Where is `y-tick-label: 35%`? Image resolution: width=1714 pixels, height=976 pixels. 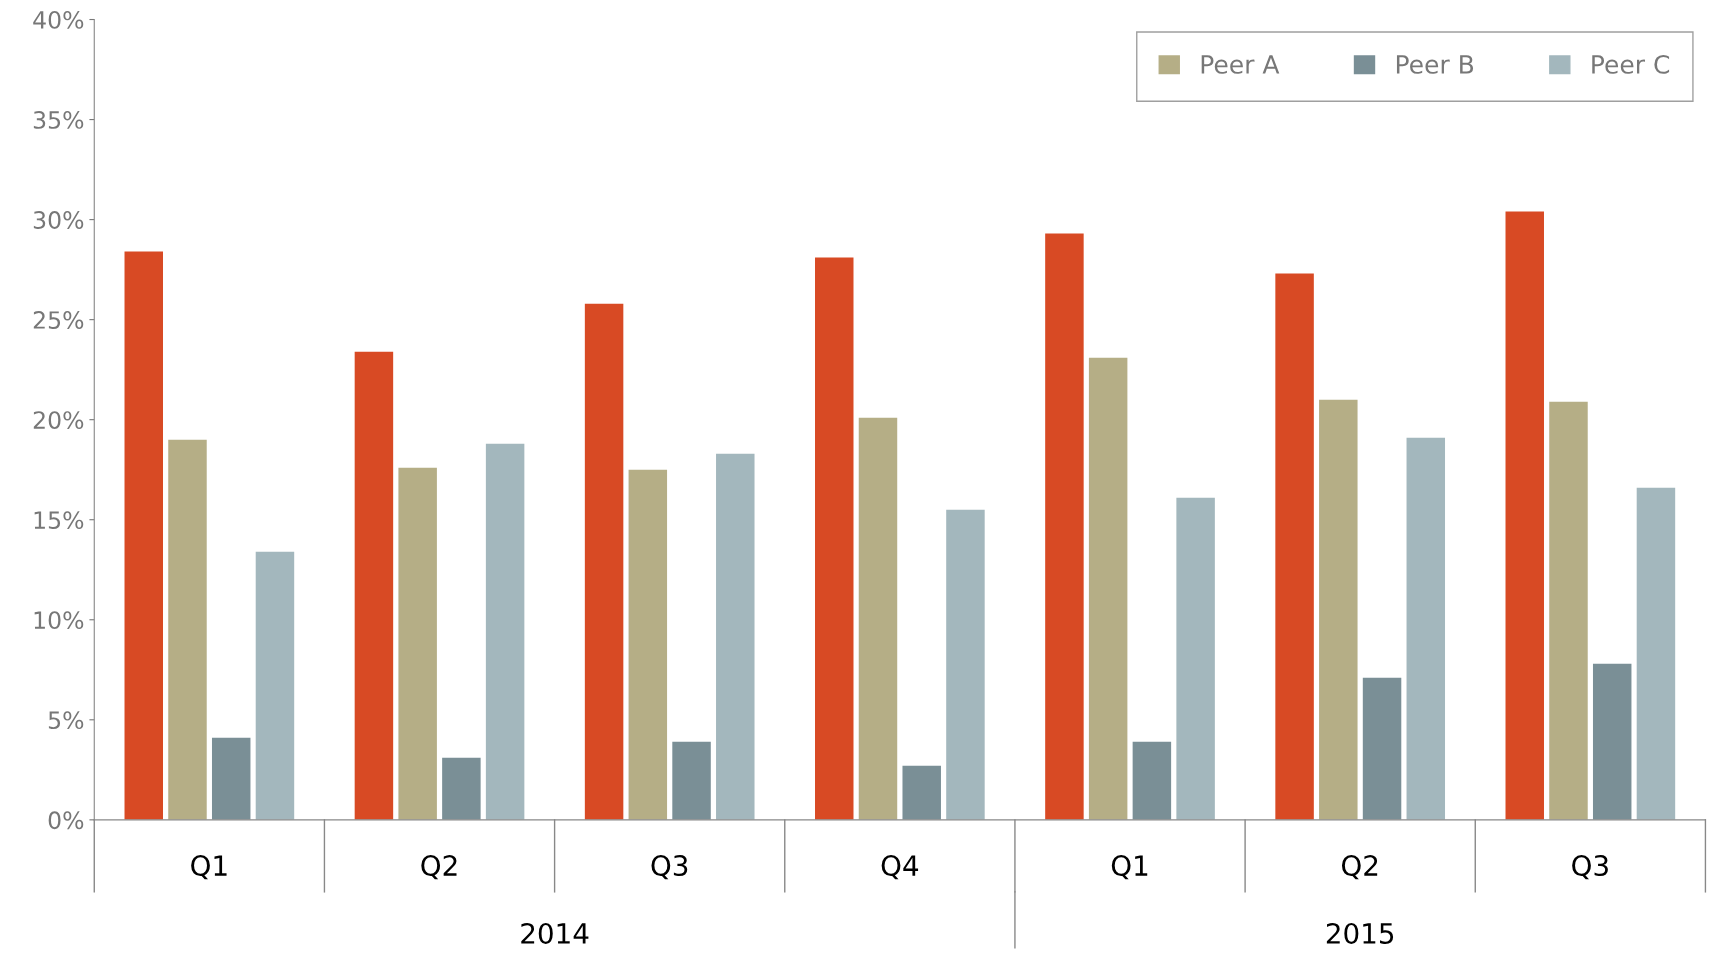
y-tick-label: 35% is located at coordinates (58, 120).